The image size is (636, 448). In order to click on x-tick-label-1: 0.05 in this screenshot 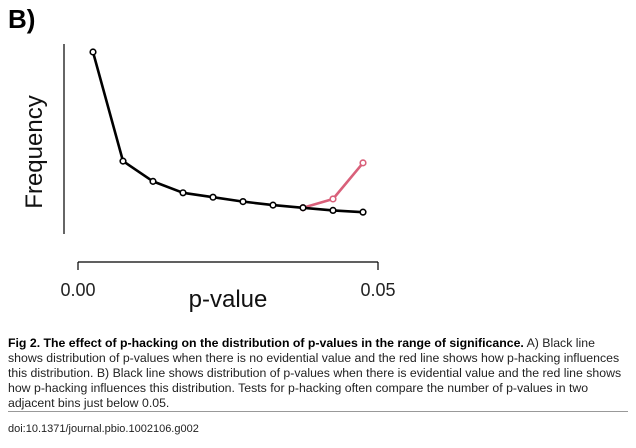, I will do `click(377, 290)`.